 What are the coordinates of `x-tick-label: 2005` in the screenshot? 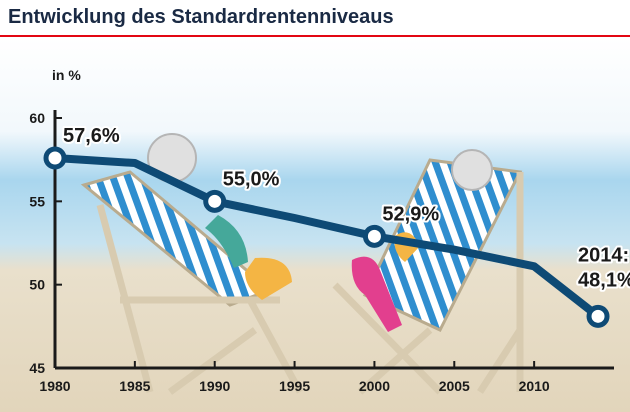 It's located at (454, 386).